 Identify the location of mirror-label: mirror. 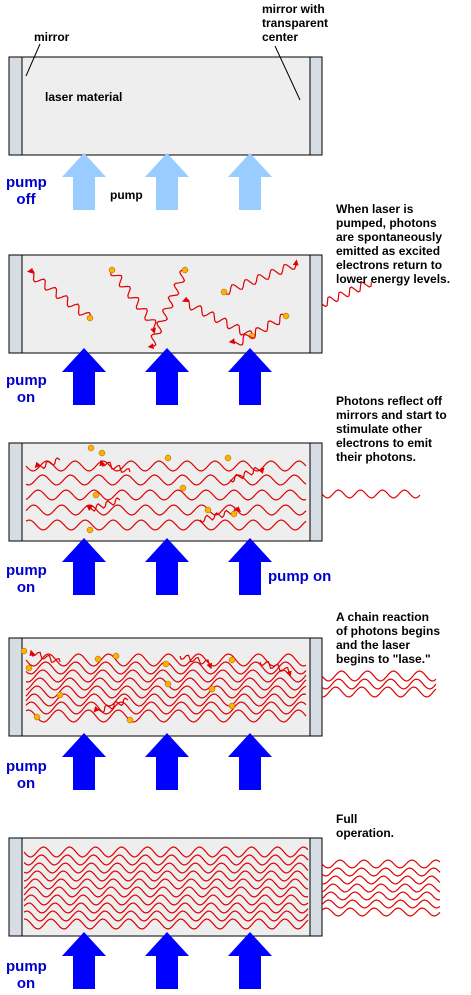
(52, 37).